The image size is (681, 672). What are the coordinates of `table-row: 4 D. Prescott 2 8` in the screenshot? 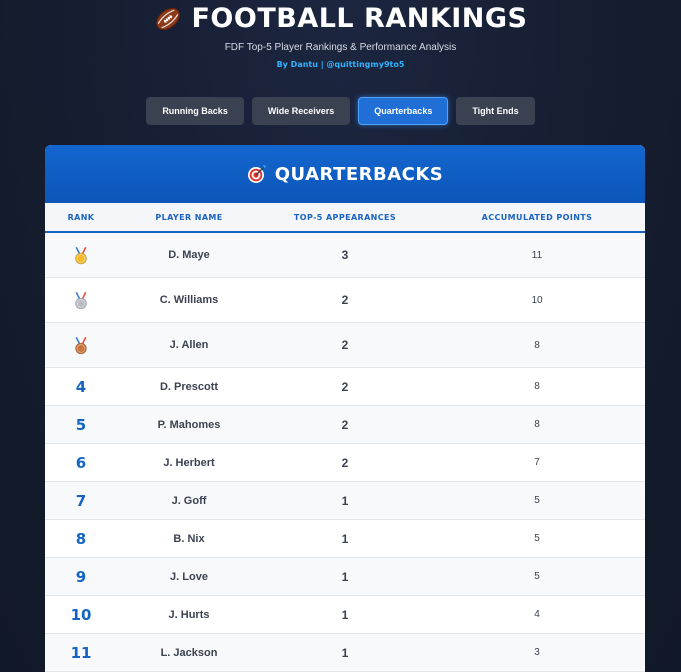 It's located at (345, 386).